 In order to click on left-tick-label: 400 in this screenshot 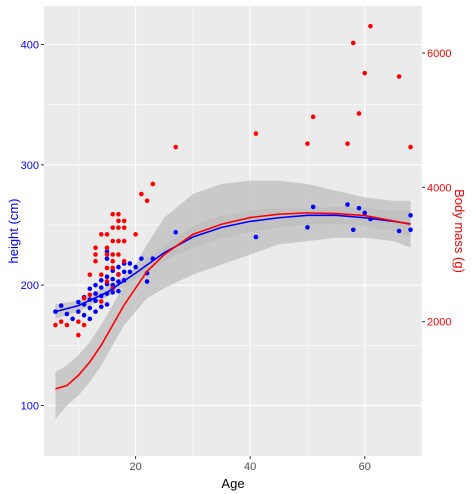, I will do `click(30, 46)`.